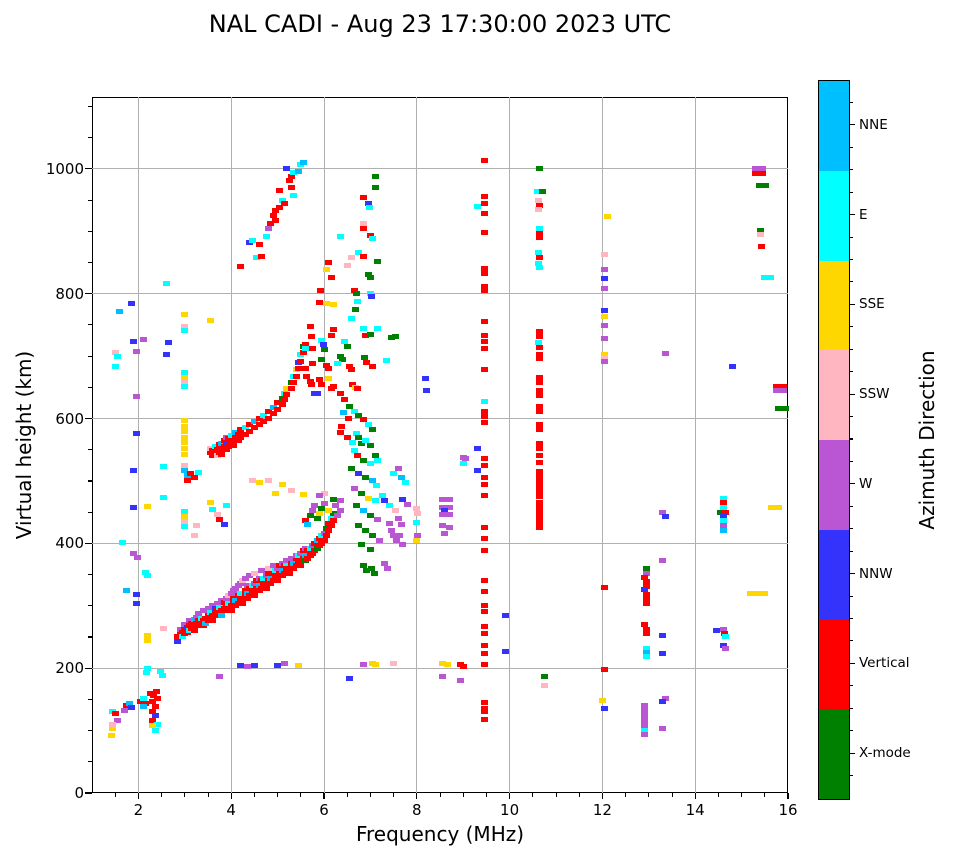  I want to click on colorbar-tick-label: Vertical, so click(884, 663).